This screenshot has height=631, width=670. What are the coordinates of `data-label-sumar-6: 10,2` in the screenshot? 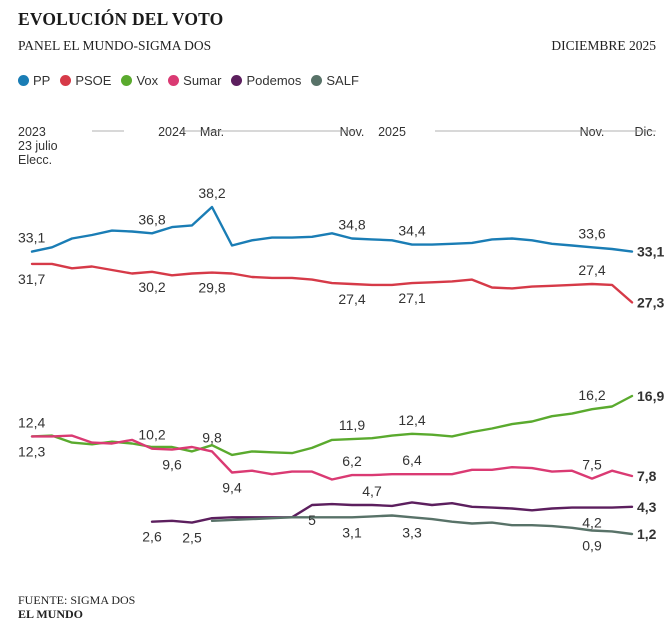 It's located at (151, 435).